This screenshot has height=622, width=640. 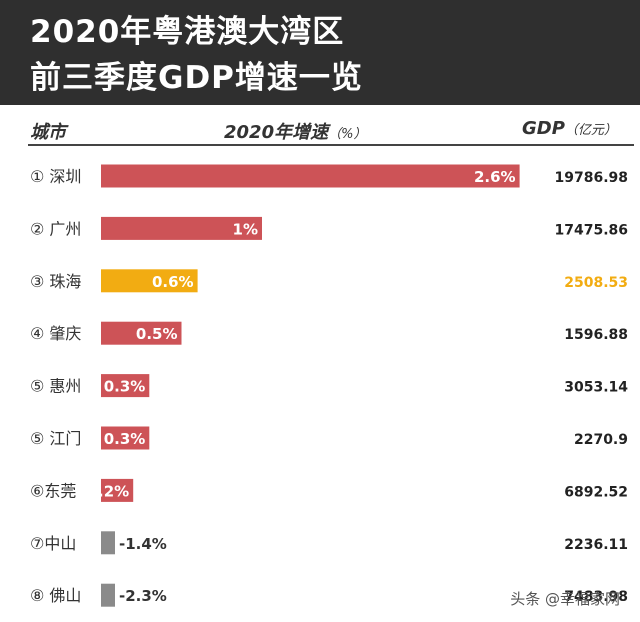 What do you see at coordinates (55, 438) in the screenshot?
I see `city-label: ⑤ 江门` at bounding box center [55, 438].